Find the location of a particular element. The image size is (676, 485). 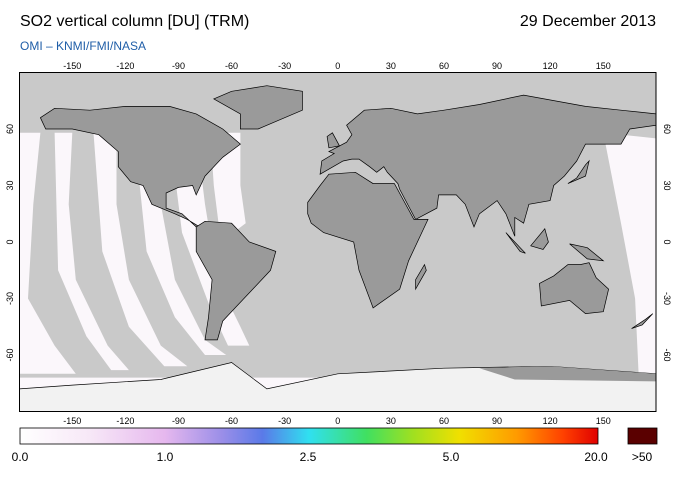

colorbar-label: 1.0 is located at coordinates (165, 457).